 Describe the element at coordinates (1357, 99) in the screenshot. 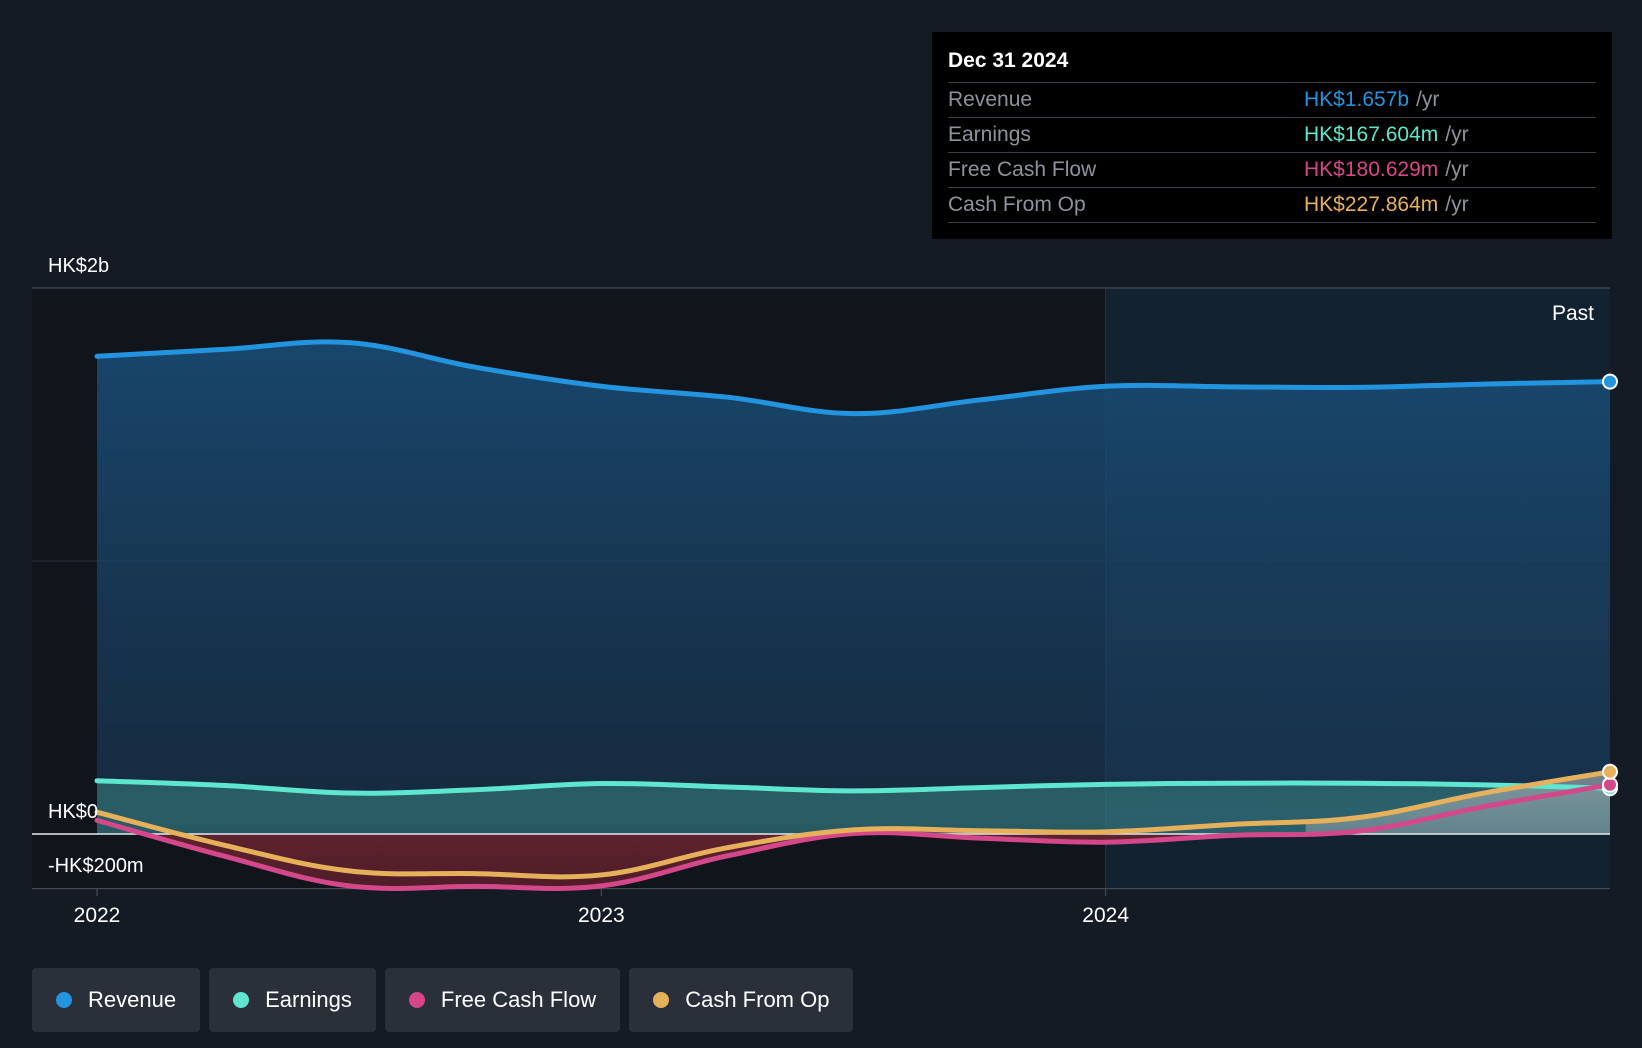

I see `tooltip-value: HK$1.657b` at that location.